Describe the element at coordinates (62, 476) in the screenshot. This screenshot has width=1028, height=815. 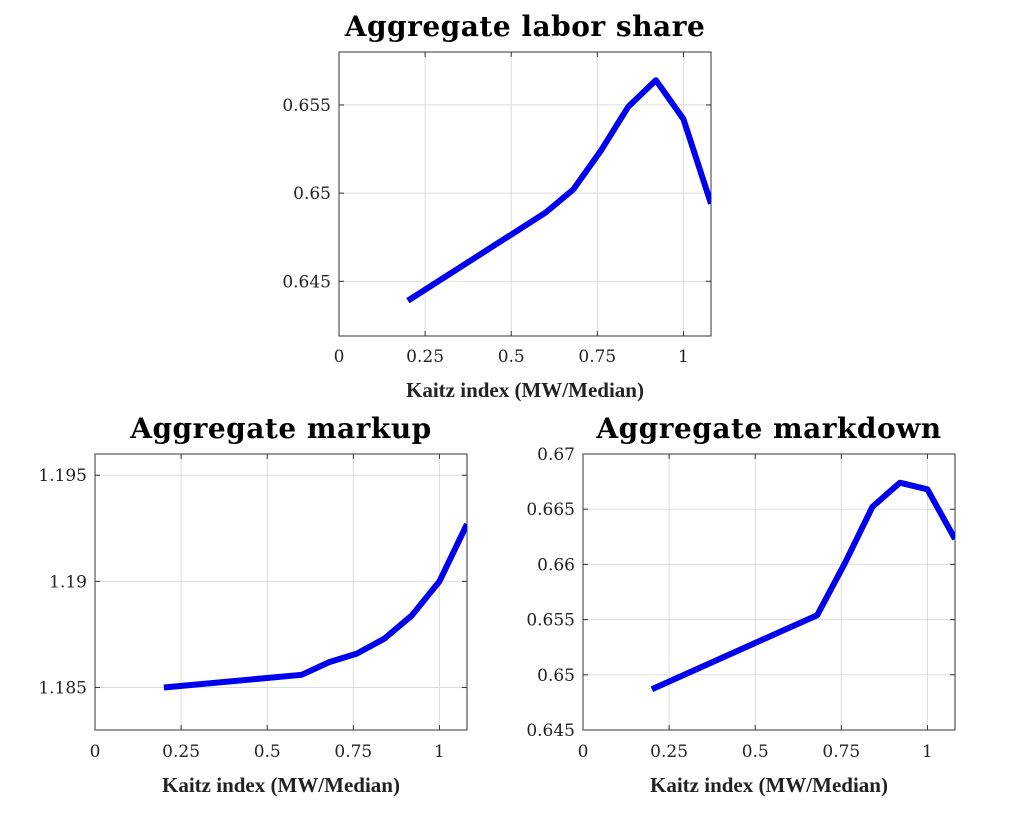
I see `y-tick-label: 1.195` at that location.